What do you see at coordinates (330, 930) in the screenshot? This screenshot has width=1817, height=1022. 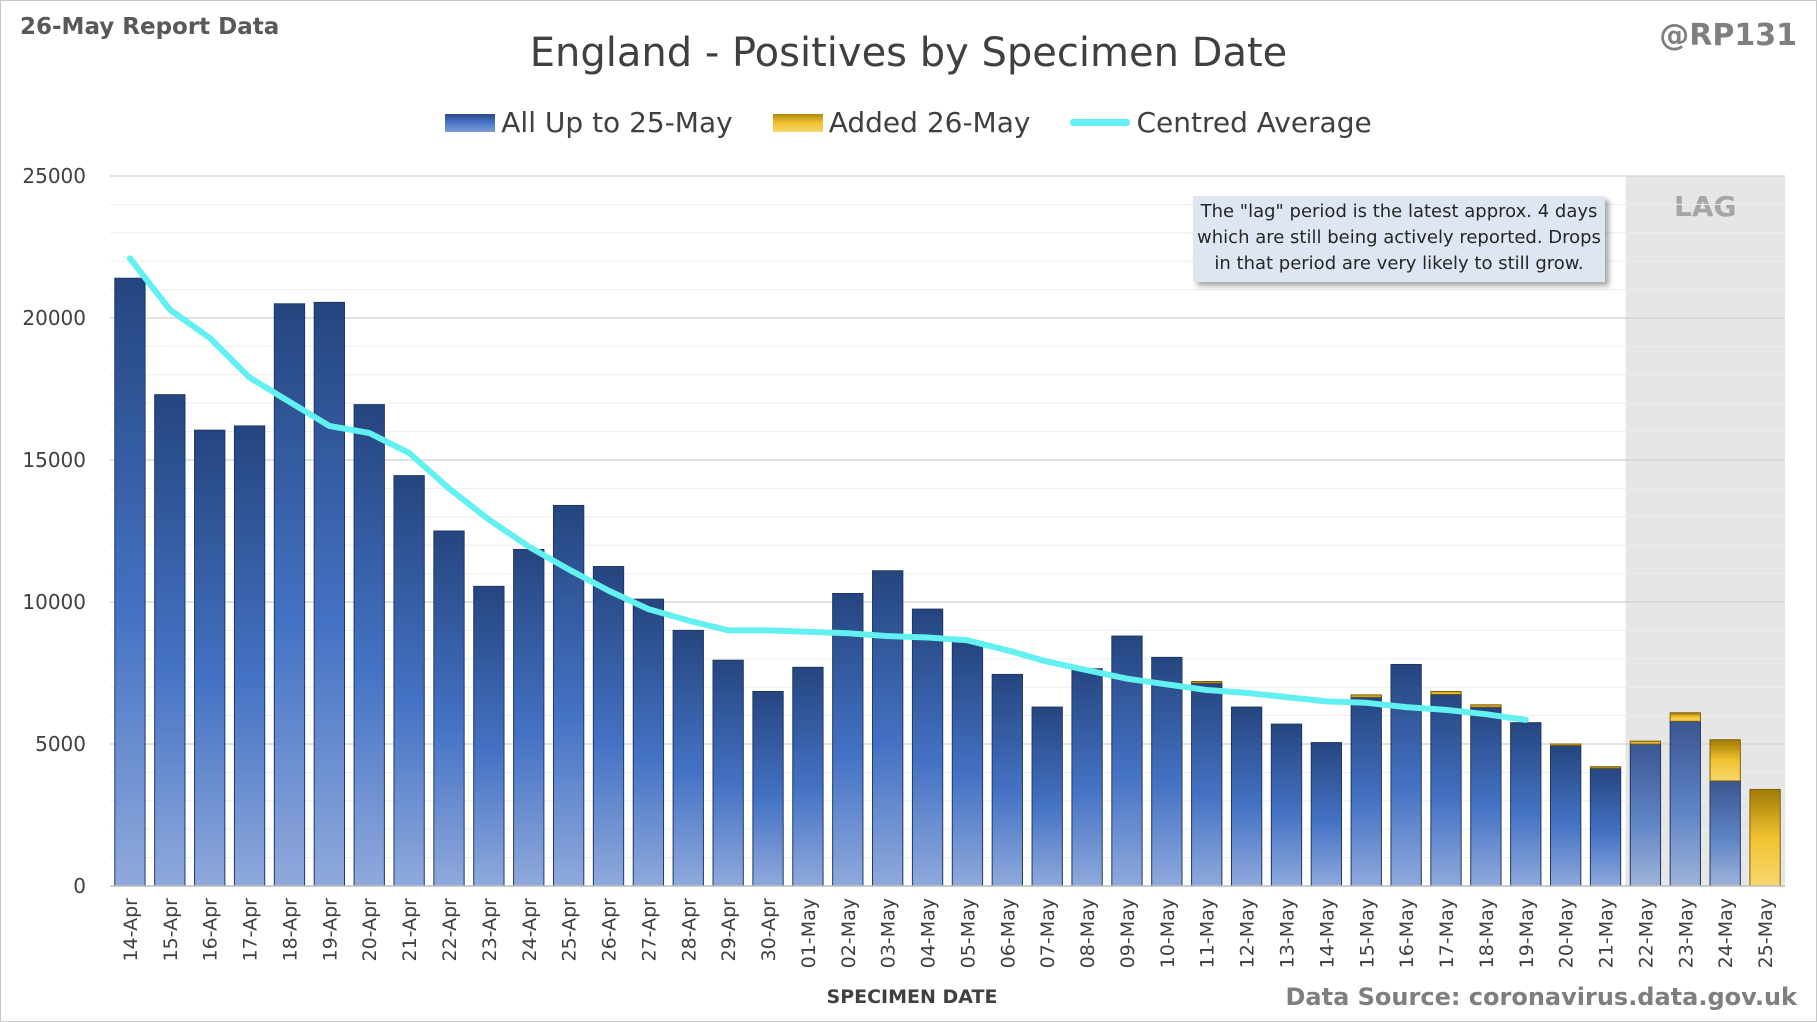 I see `x-tick-label: 19-Apr` at bounding box center [330, 930].